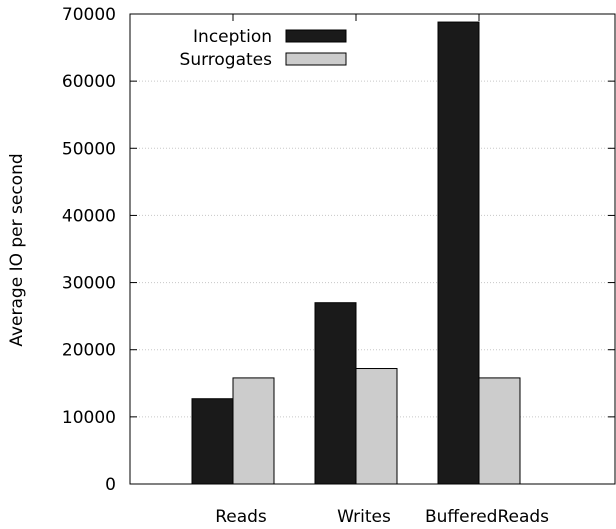 This screenshot has height=529, width=616. Describe the element at coordinates (89, 216) in the screenshot. I see `y-tick-label: 40000` at that location.